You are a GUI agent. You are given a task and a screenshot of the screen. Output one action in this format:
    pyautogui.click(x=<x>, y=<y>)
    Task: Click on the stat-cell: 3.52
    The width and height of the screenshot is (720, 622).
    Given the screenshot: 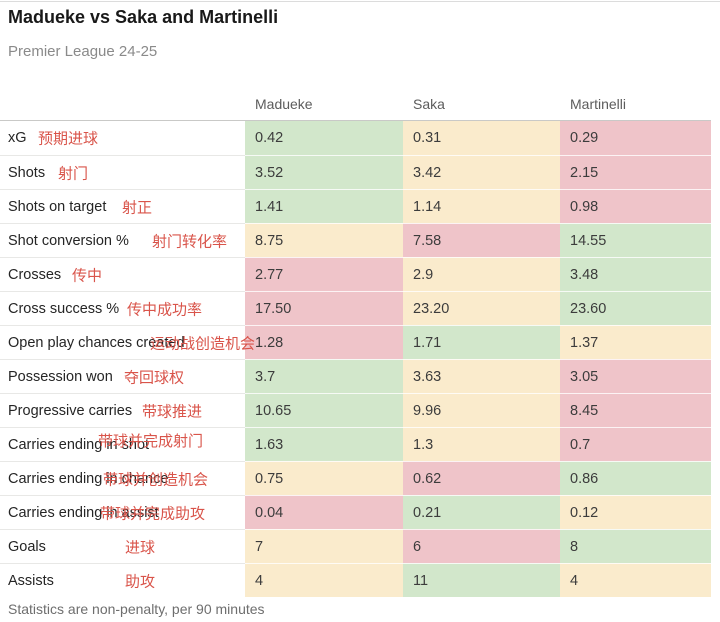 What is the action you would take?
    pyautogui.click(x=324, y=172)
    